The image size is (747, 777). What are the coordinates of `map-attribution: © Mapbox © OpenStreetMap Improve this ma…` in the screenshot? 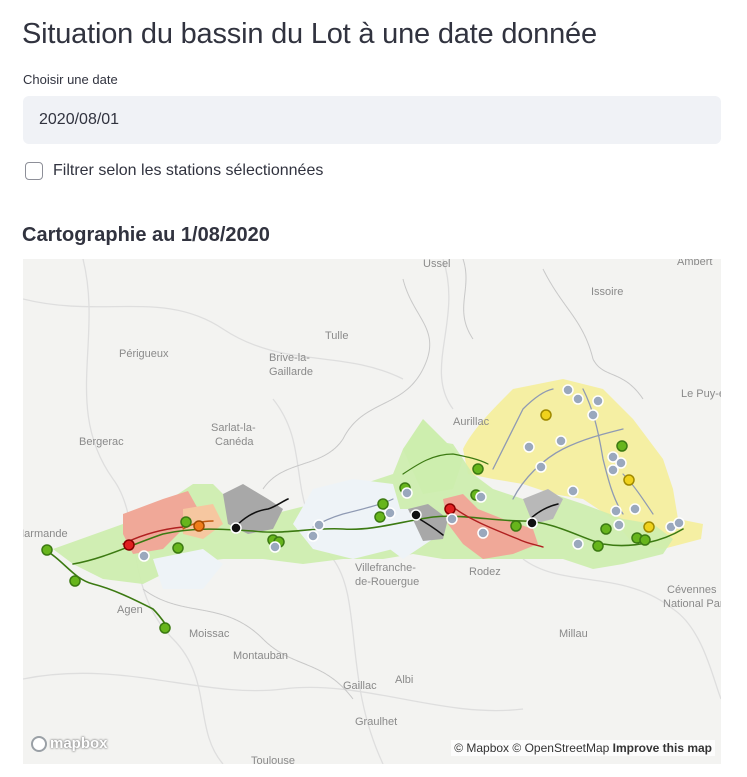 It's located at (583, 748).